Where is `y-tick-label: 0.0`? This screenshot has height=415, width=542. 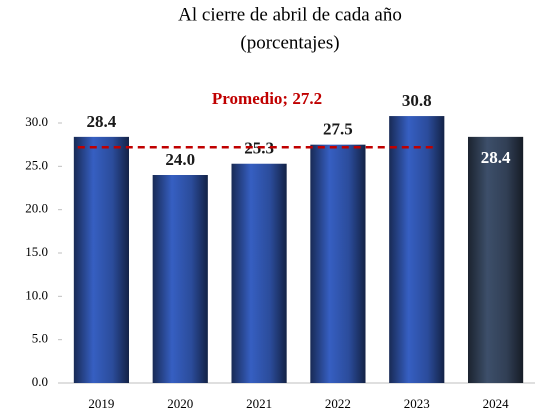
y-tick-label: 0.0 is located at coordinates (40, 381).